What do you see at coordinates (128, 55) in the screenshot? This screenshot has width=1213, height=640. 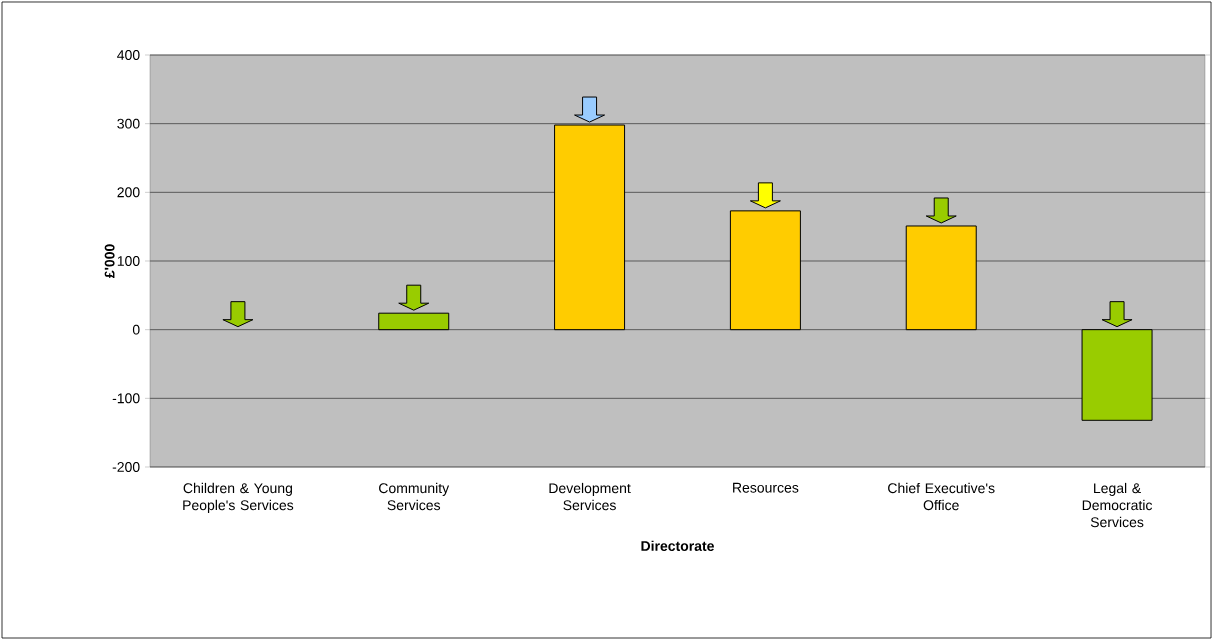 I see `y-tick-label: 400` at bounding box center [128, 55].